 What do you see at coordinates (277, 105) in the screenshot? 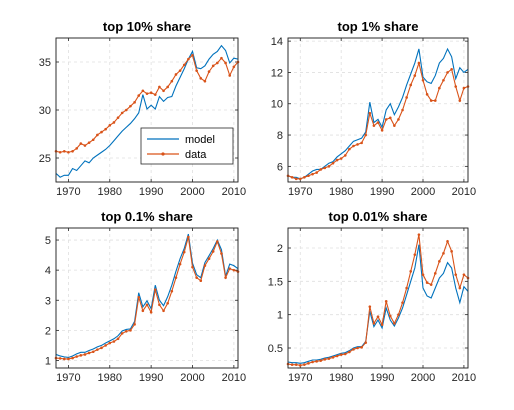
I see `y-tick-label: 10` at bounding box center [277, 105].